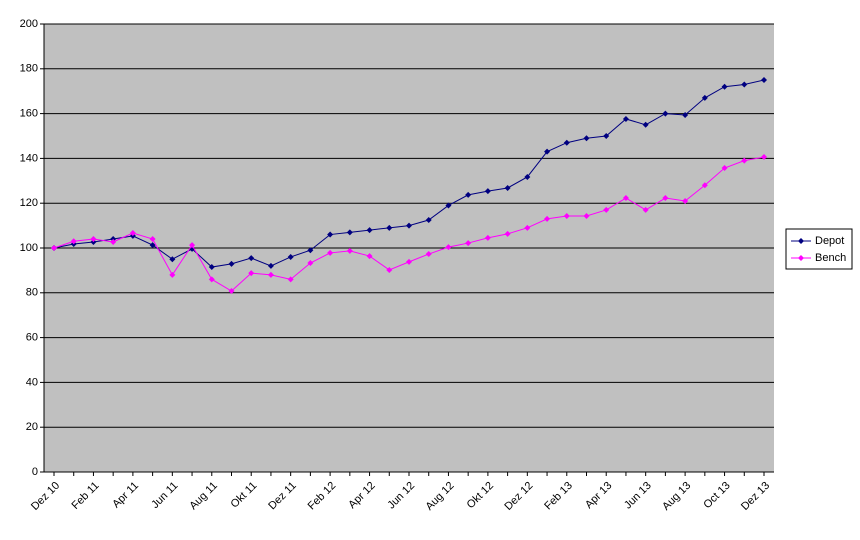 The image size is (860, 540). Describe the element at coordinates (638, 496) in the screenshot. I see `x-tick-label: Jun 13` at that location.